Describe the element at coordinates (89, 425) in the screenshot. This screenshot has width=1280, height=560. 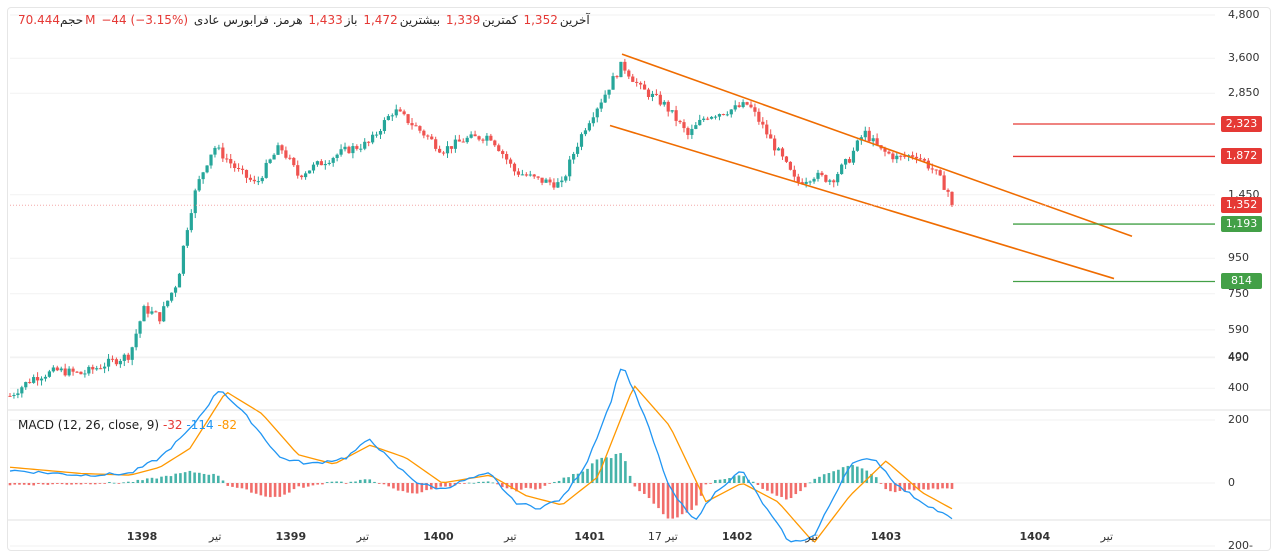
I see `macd-title: MACD (12, 26, close, 9)` at that location.